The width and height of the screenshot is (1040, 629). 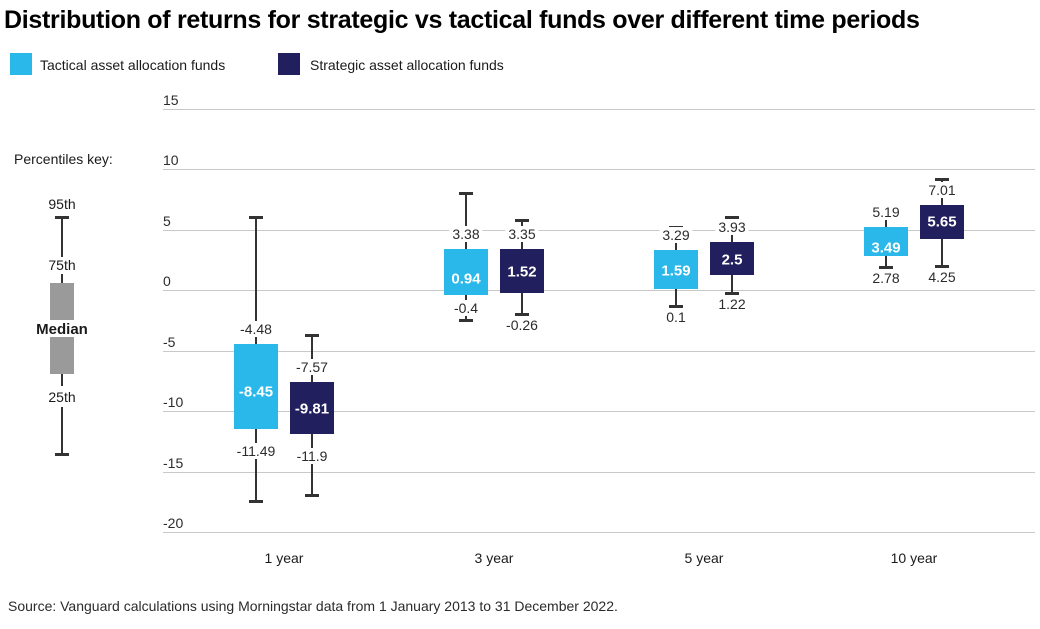 What do you see at coordinates (256, 451) in the screenshot?
I see `p25-label: -11.49` at bounding box center [256, 451].